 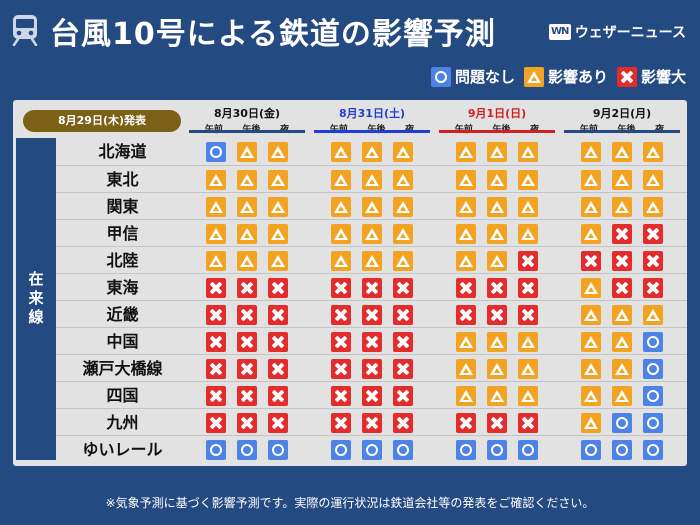 I want to click on day-label: 8月31日(土), so click(x=372, y=113).